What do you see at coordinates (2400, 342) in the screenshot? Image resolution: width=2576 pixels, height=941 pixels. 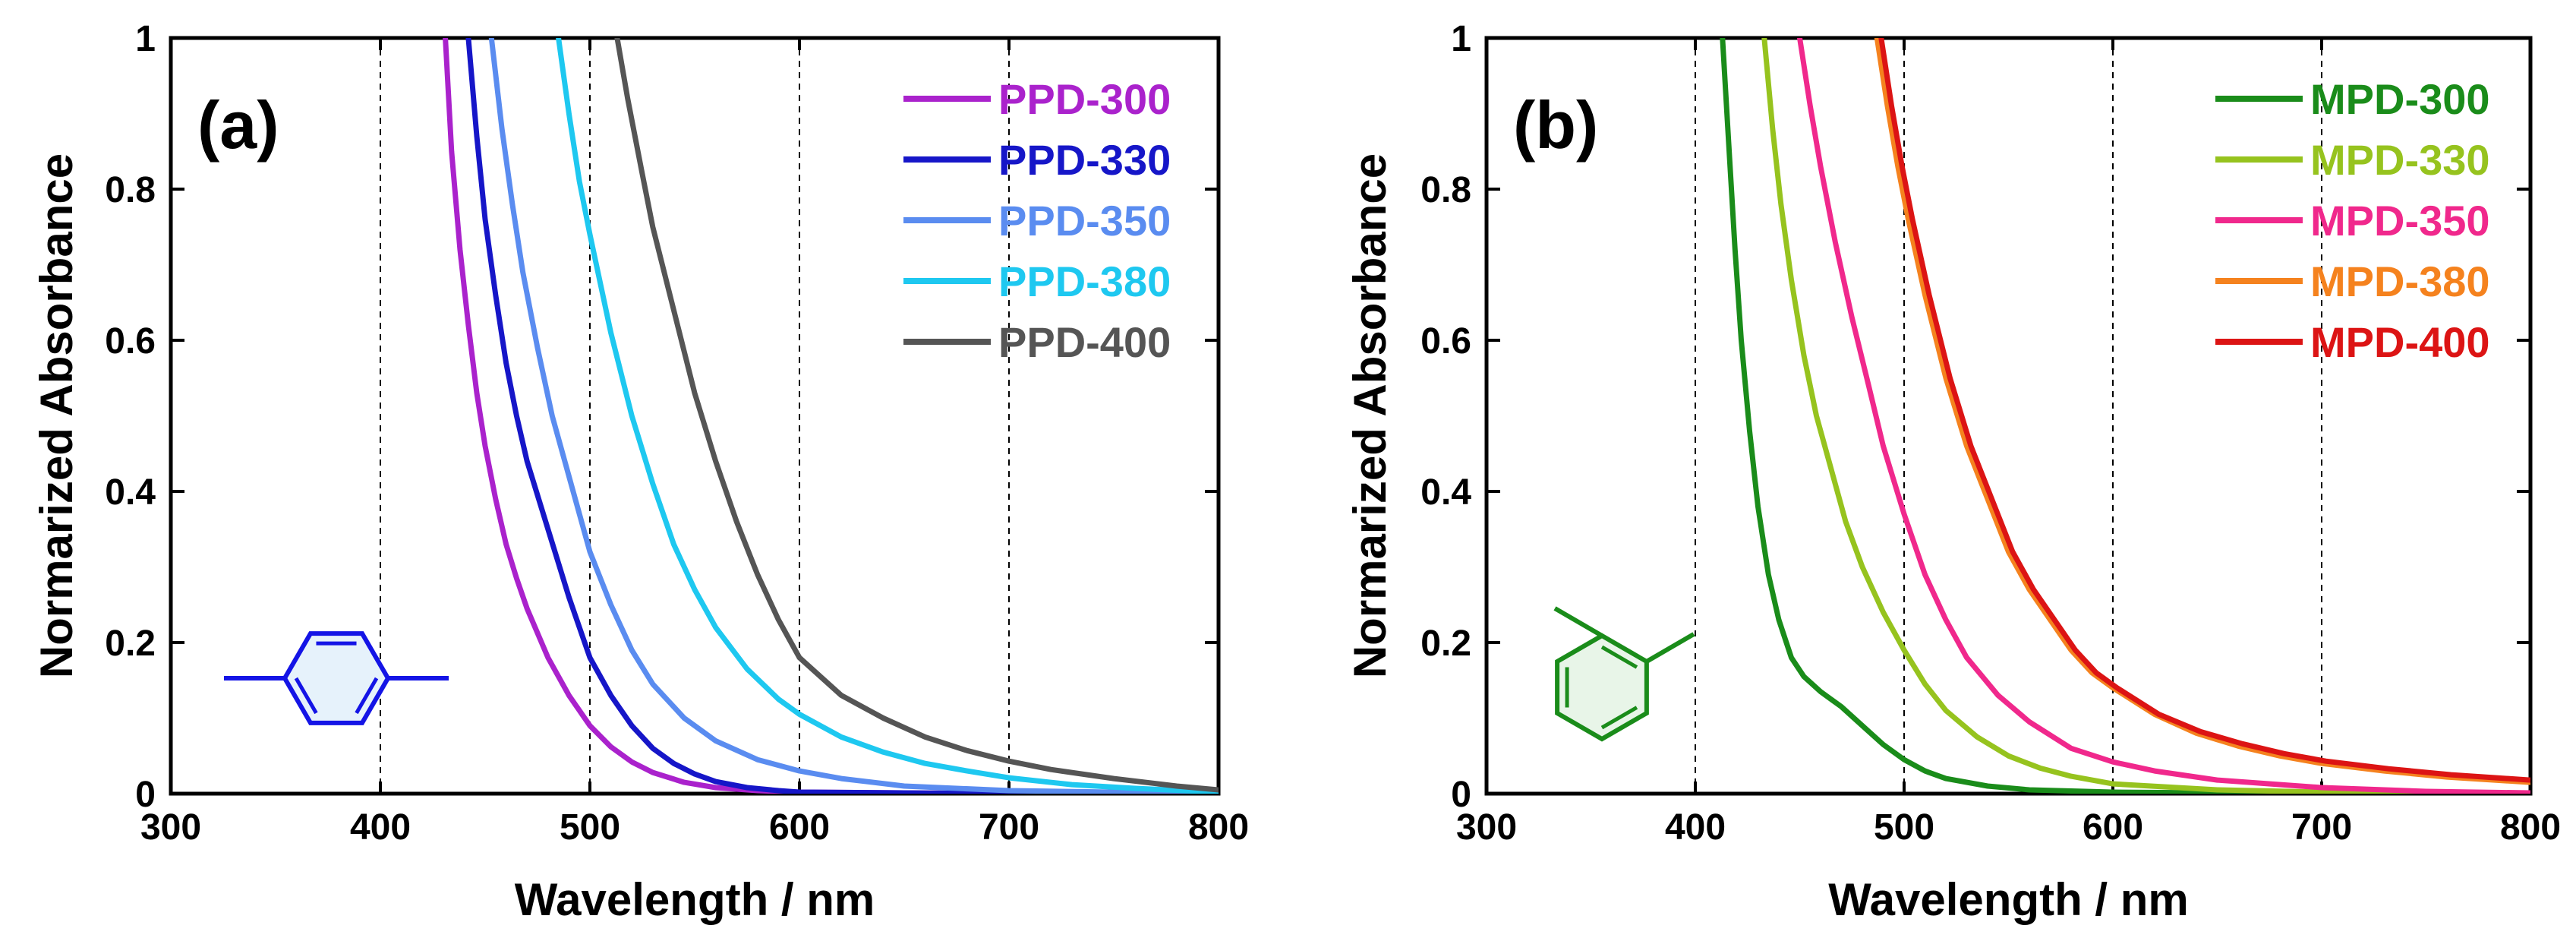 I see `legend-label-mpd-400: MPD-400` at bounding box center [2400, 342].